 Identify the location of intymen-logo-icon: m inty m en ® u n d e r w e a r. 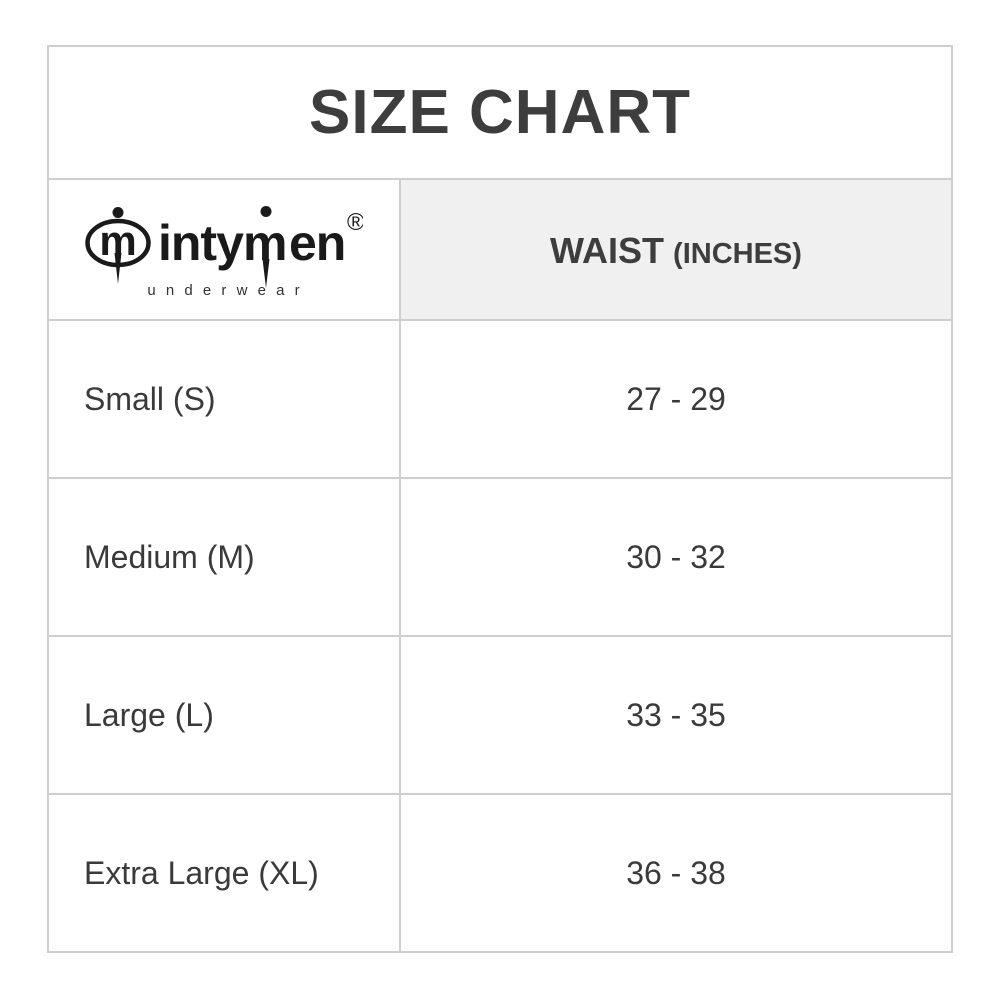
(224, 252).